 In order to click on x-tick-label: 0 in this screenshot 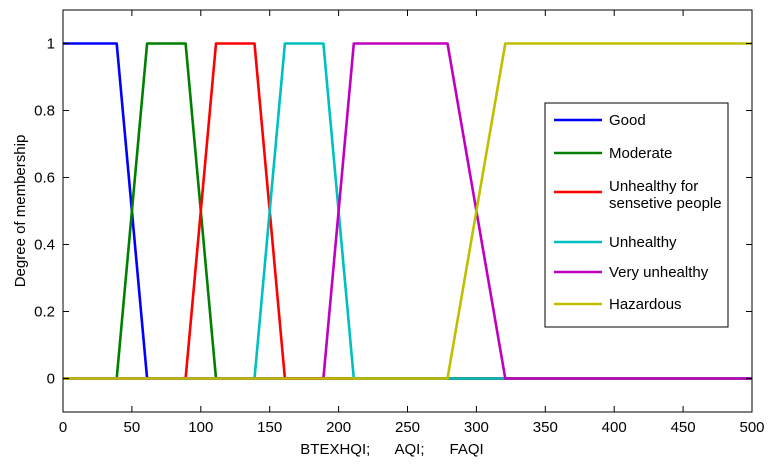, I will do `click(63, 427)`.